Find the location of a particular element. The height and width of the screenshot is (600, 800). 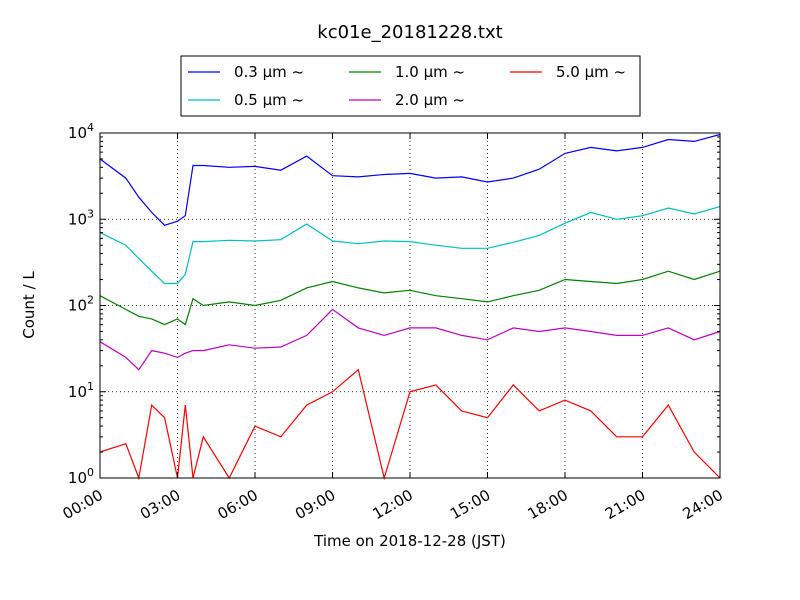

x-tick-label: 15:00 is located at coordinates (470, 504).